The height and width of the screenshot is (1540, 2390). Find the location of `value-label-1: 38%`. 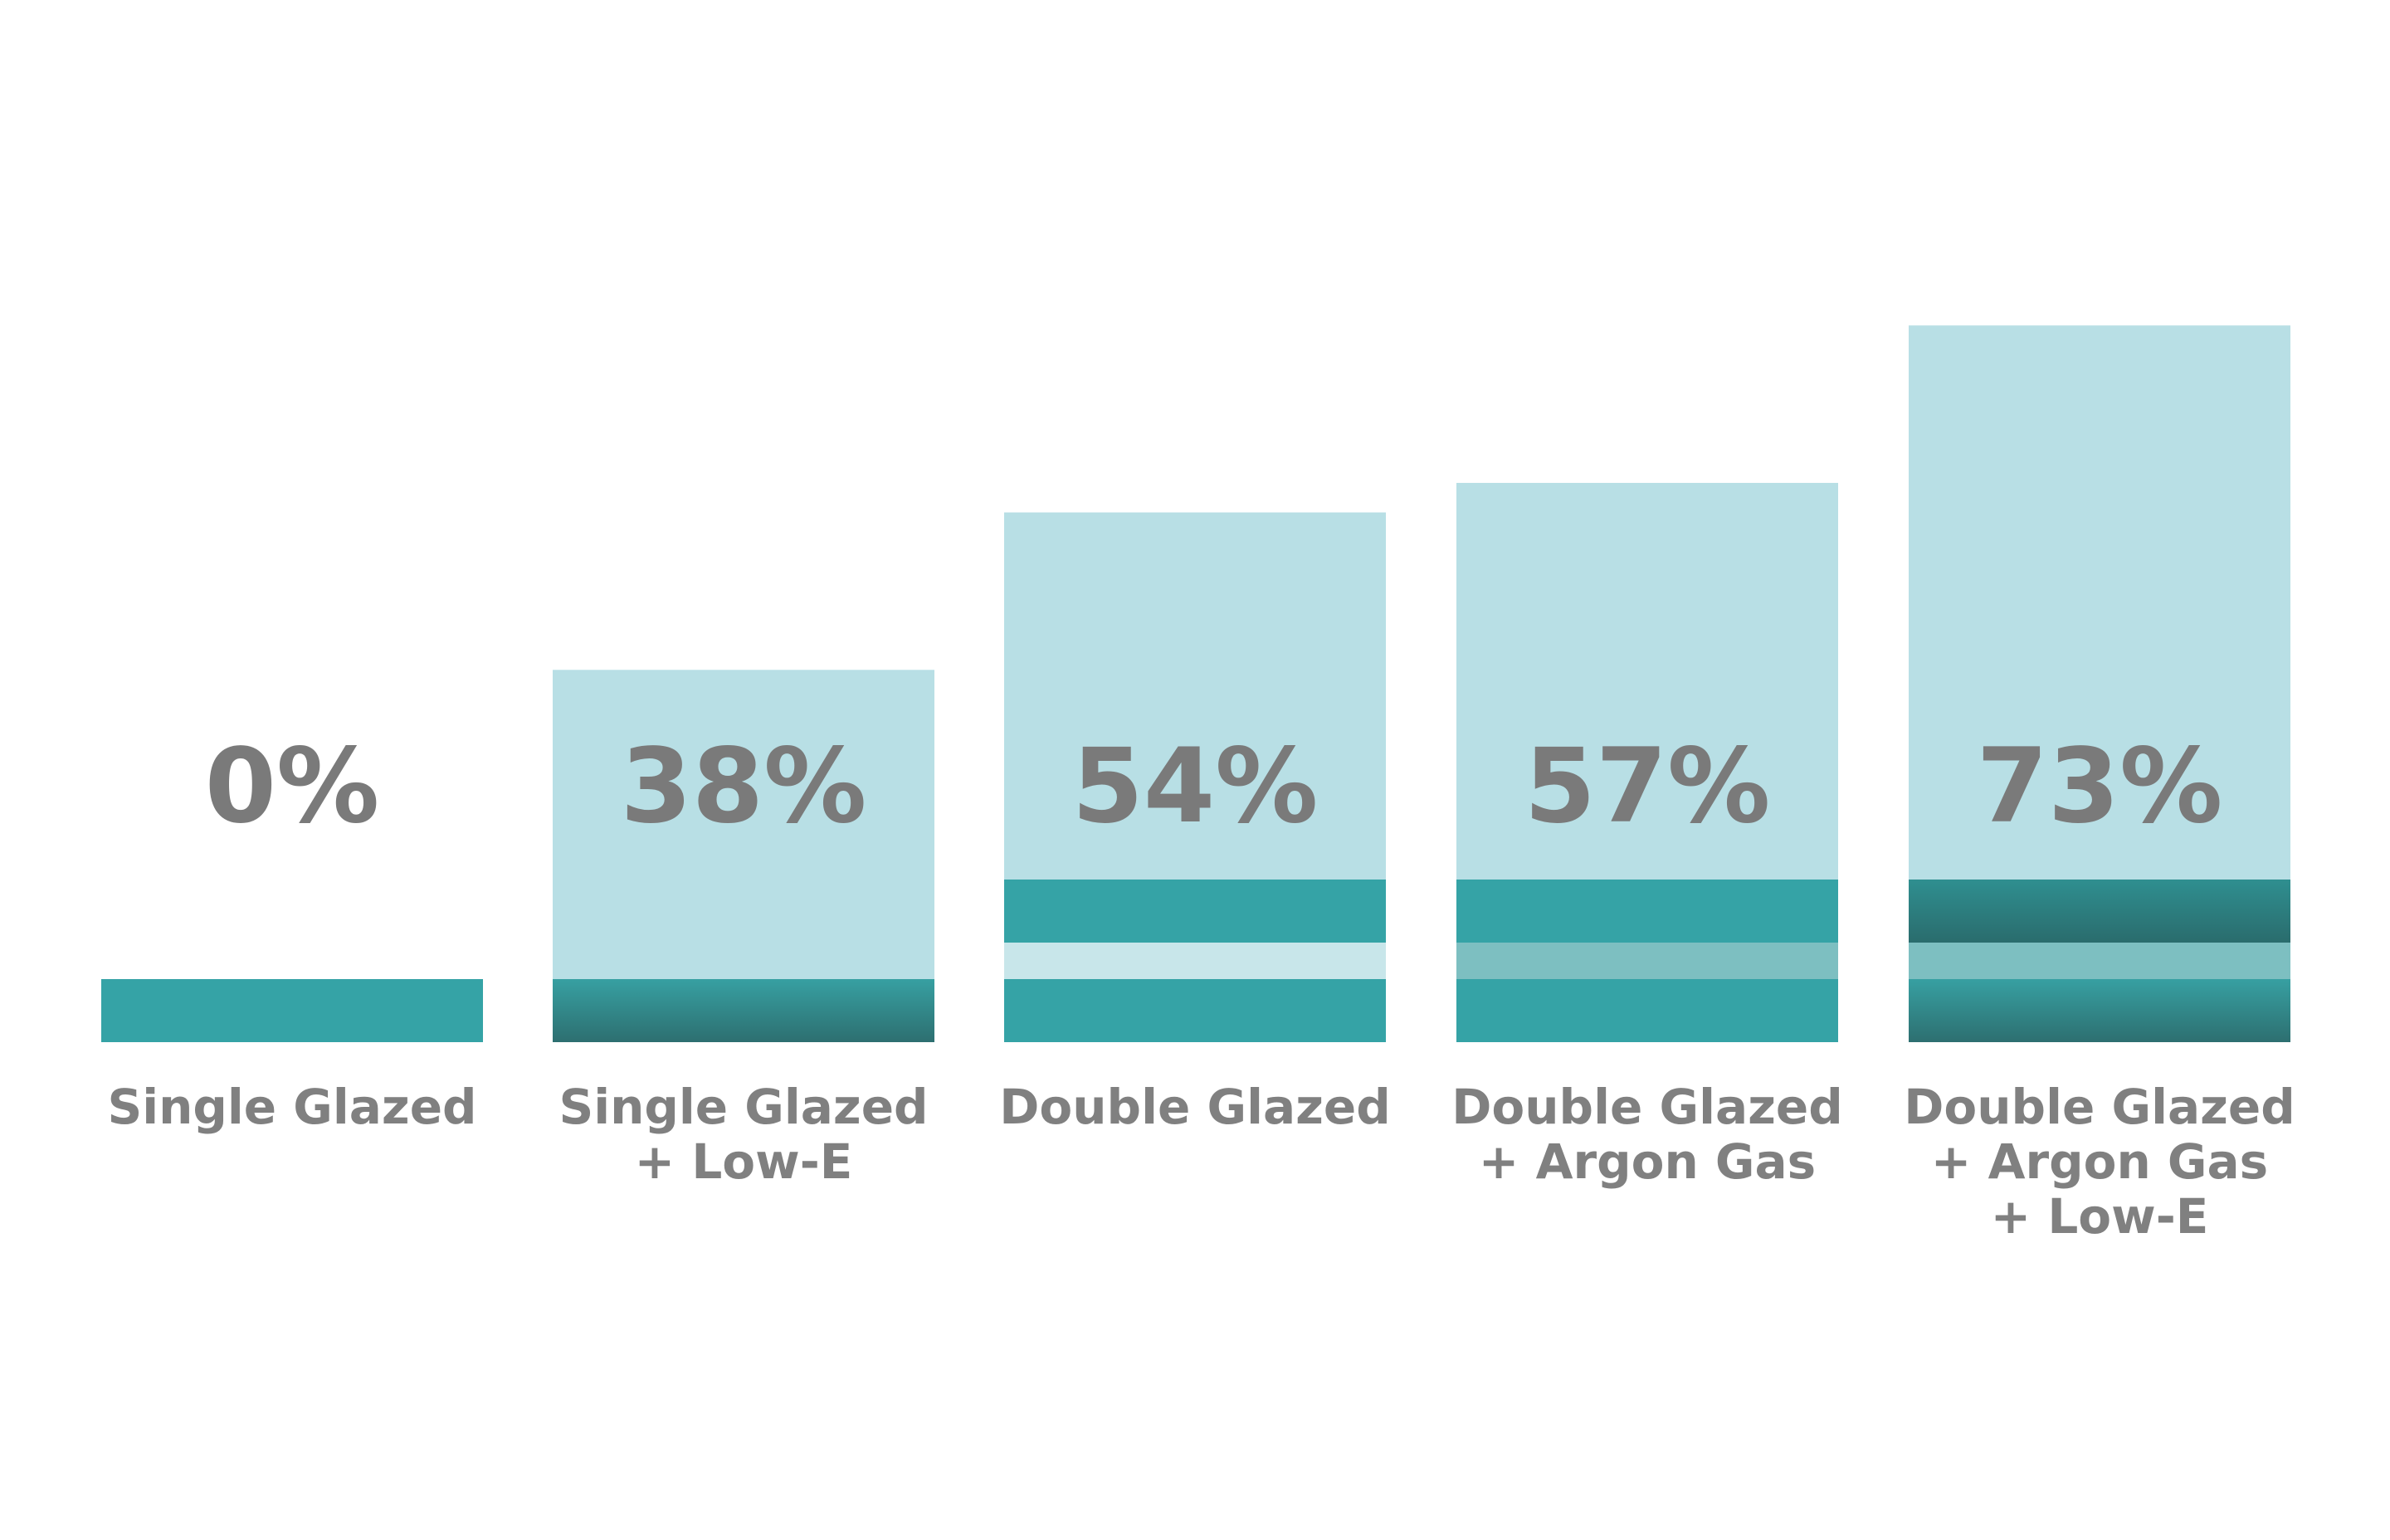

value-label-1: 38% is located at coordinates (744, 786).